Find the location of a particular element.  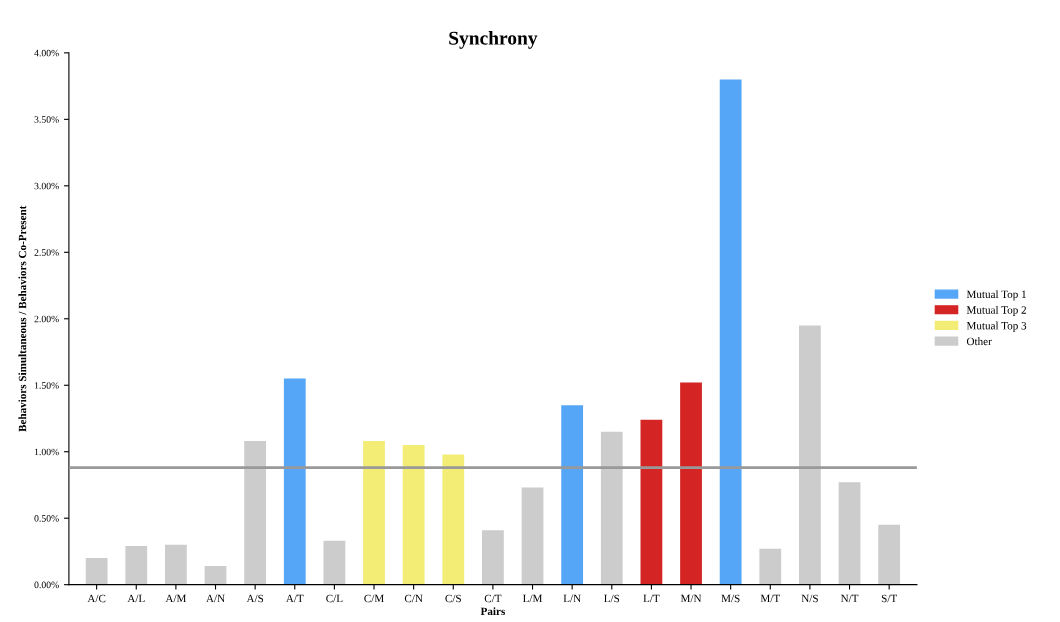

x-tick-label: N/T is located at coordinates (849, 598).